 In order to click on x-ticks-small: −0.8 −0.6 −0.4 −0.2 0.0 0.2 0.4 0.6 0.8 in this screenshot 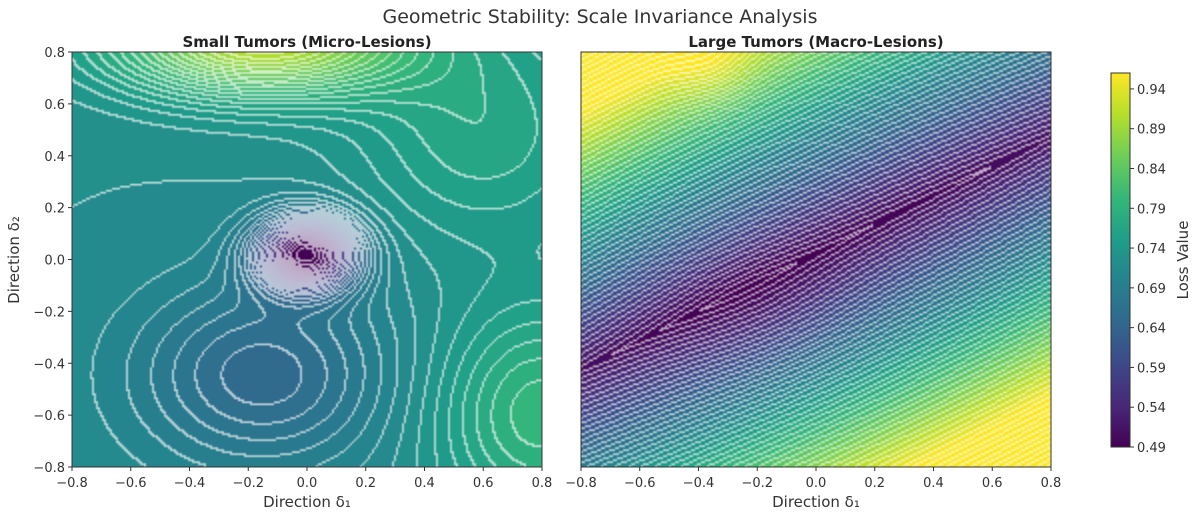, I will do `click(304, 479)`.